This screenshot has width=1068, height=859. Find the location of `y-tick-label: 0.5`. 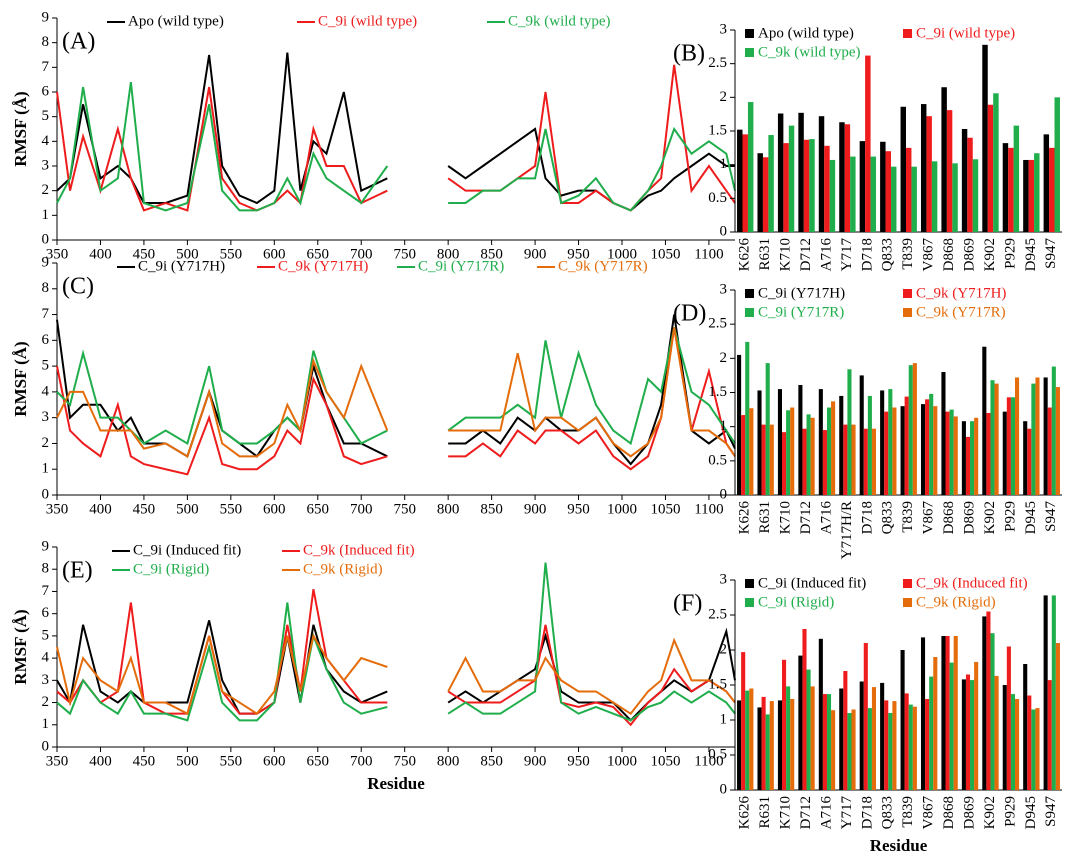

y-tick-label: 0.5 is located at coordinates (717, 198).